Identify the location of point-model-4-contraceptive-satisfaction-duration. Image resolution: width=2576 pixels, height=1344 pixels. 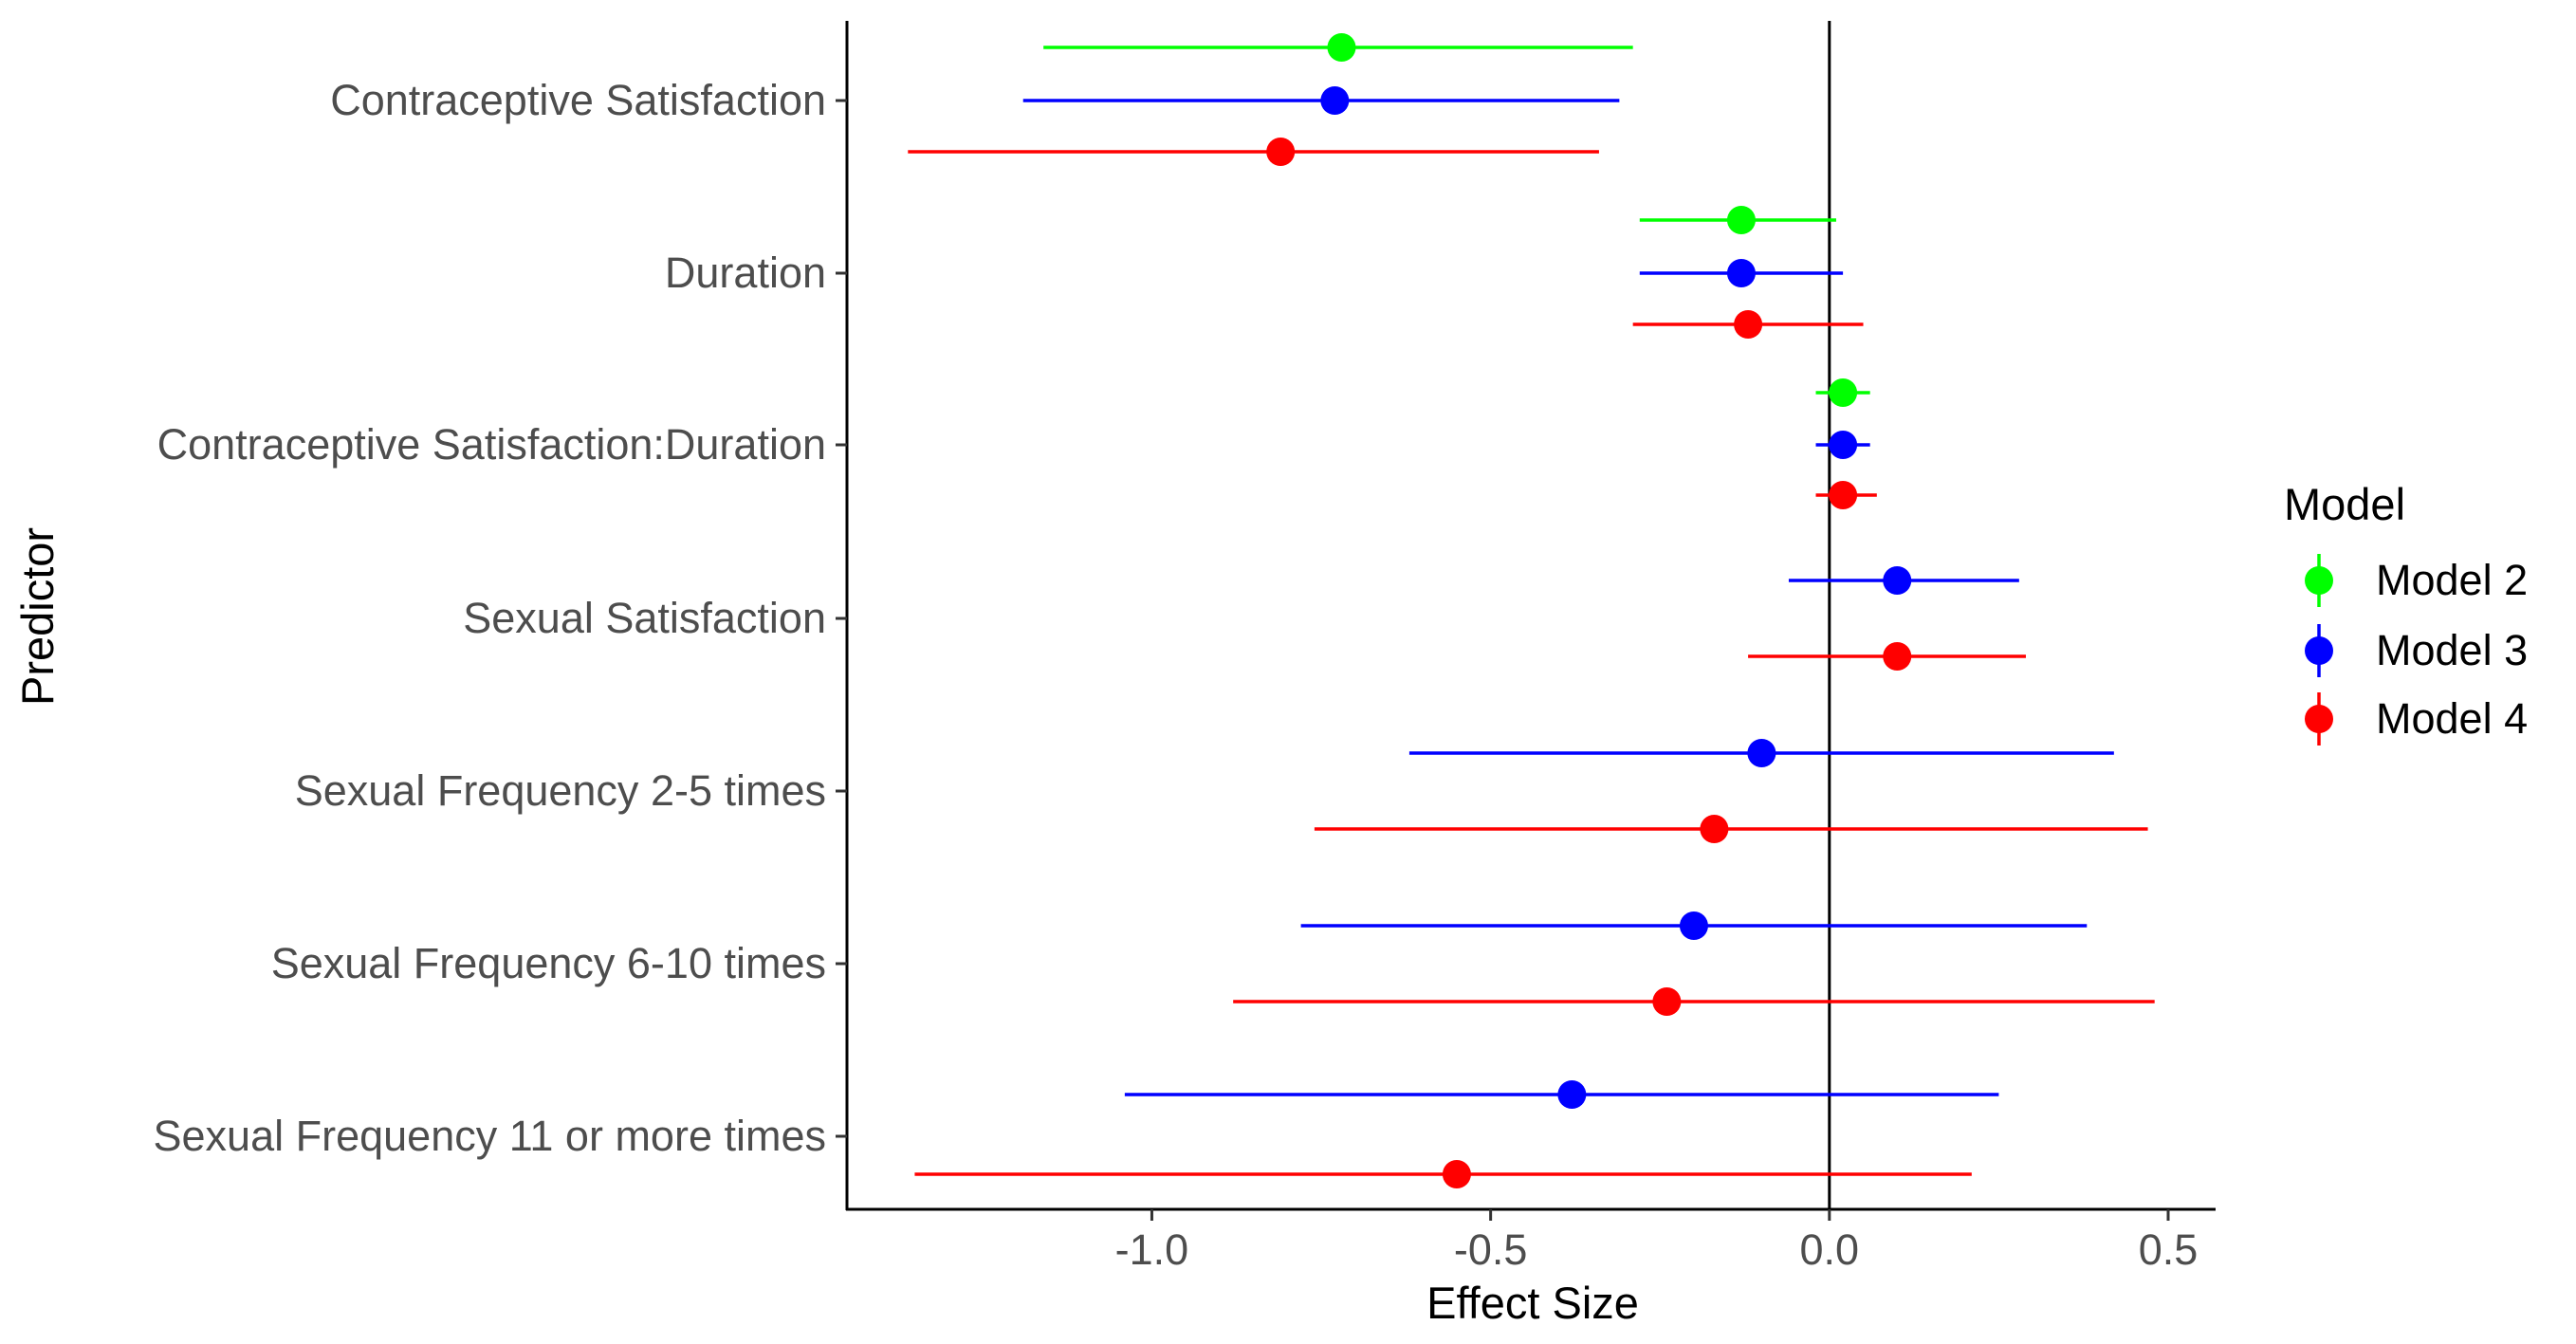
(1843, 495).